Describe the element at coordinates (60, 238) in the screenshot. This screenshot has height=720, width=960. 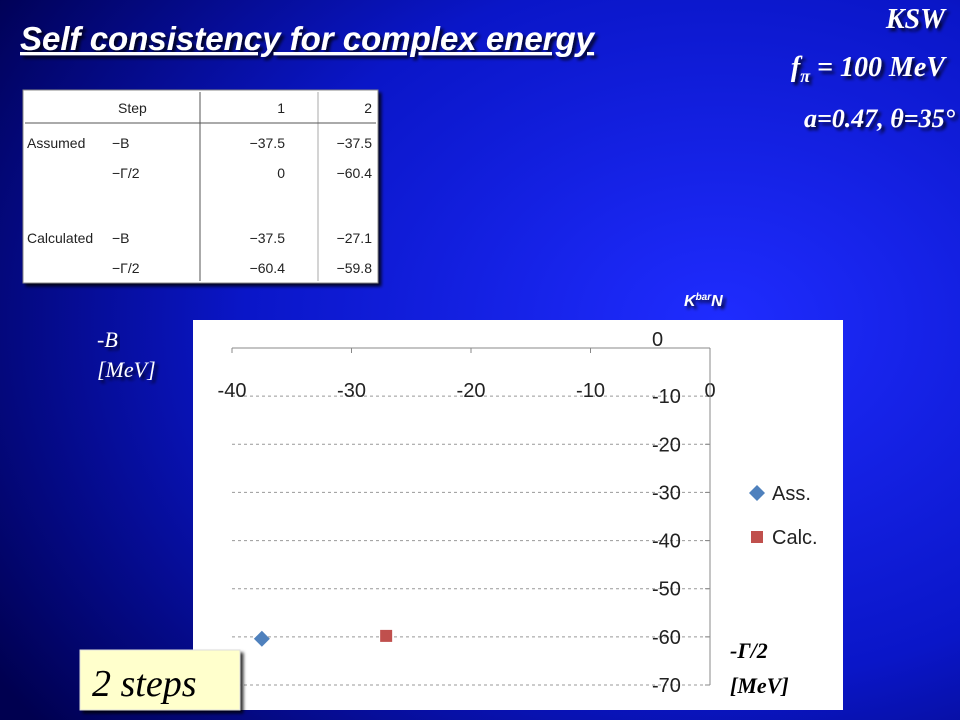
I see `row-group: Calculated` at that location.